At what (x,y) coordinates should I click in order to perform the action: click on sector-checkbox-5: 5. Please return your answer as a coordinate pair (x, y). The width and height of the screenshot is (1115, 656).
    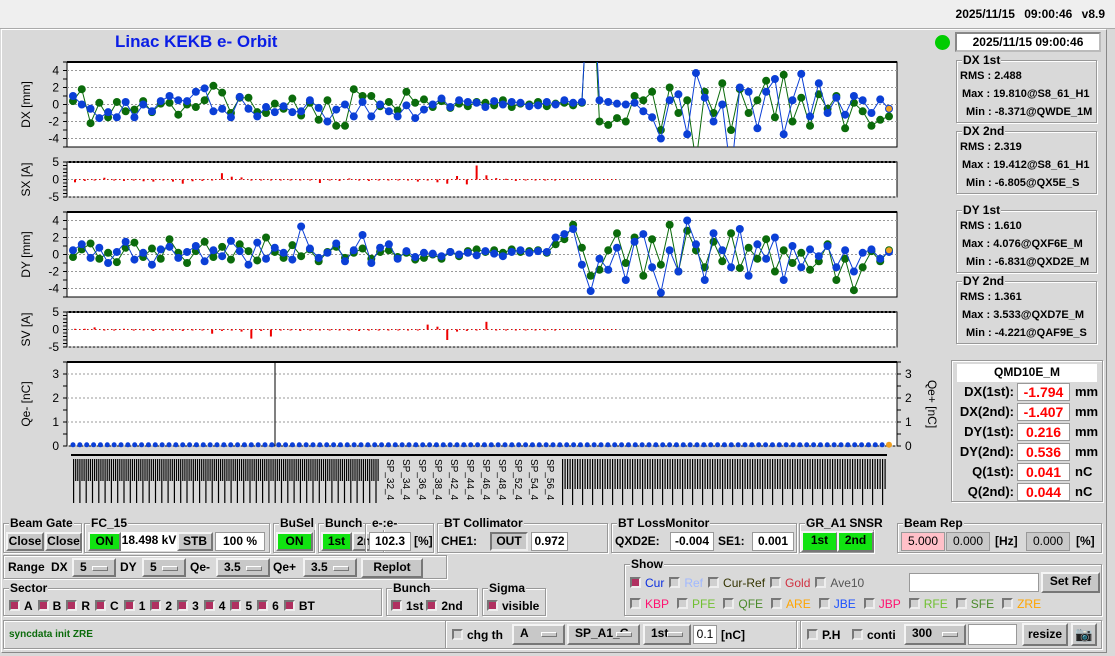
    Looking at the image, I should click on (241, 606).